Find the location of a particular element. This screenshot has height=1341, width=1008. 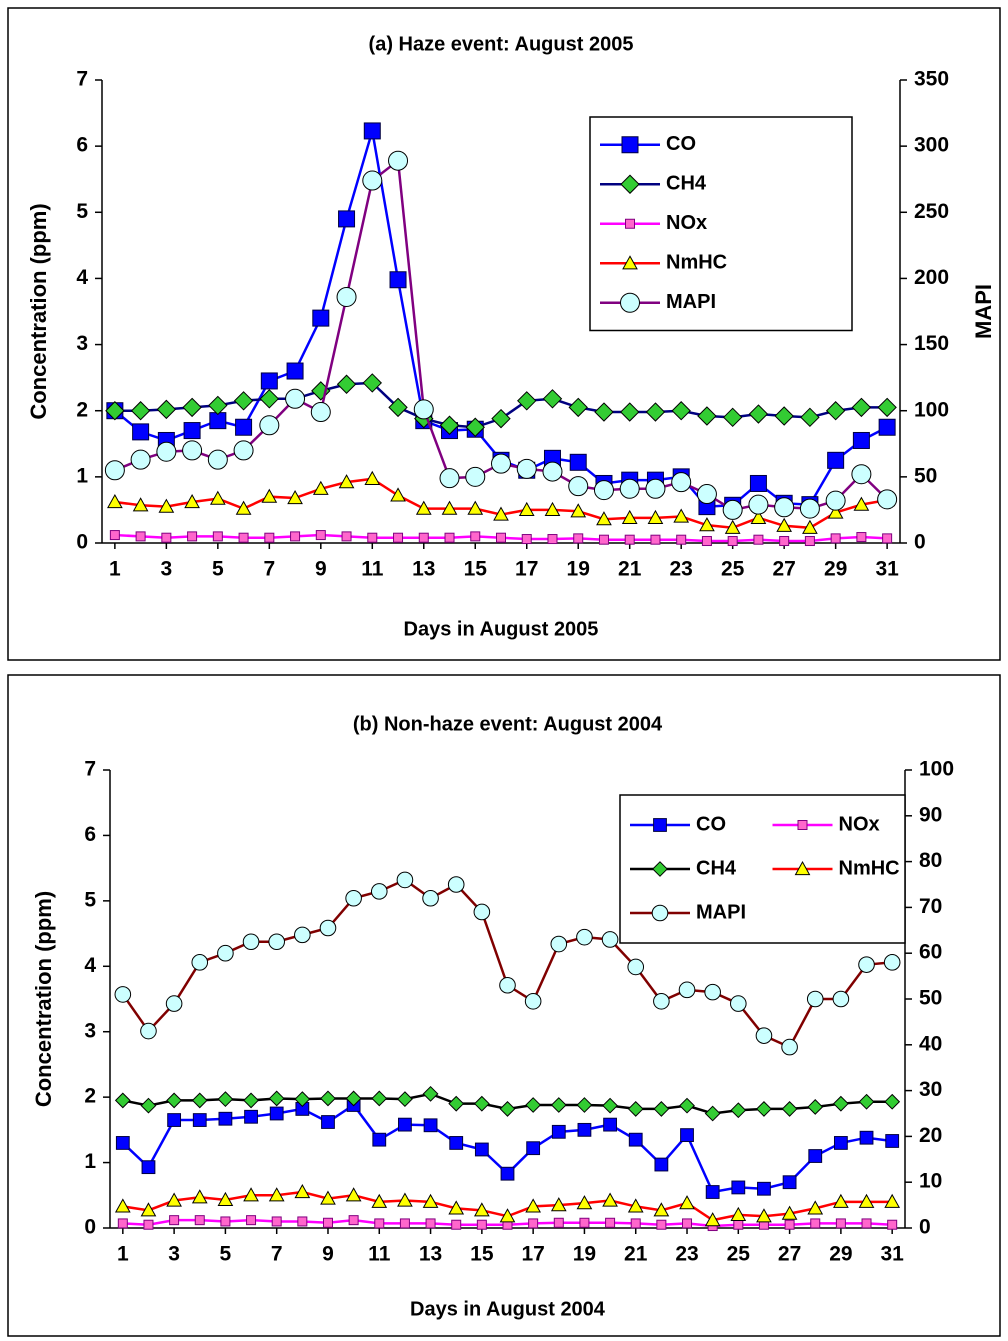

y-tick-label: 2 is located at coordinates (90, 1096).